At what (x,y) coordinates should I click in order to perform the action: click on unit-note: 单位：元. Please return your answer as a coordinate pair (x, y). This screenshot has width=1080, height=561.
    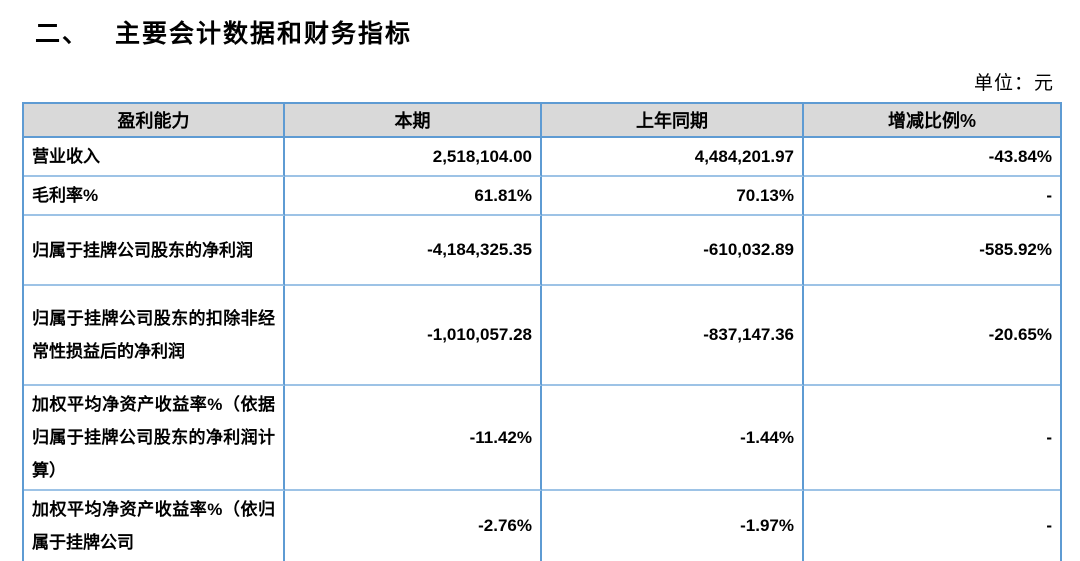
    Looking at the image, I should click on (1013, 83).